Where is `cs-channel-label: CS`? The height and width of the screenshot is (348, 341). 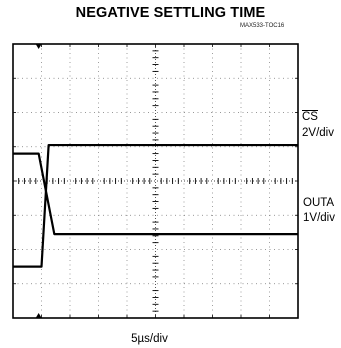
cs-channel-label: CS is located at coordinates (310, 117).